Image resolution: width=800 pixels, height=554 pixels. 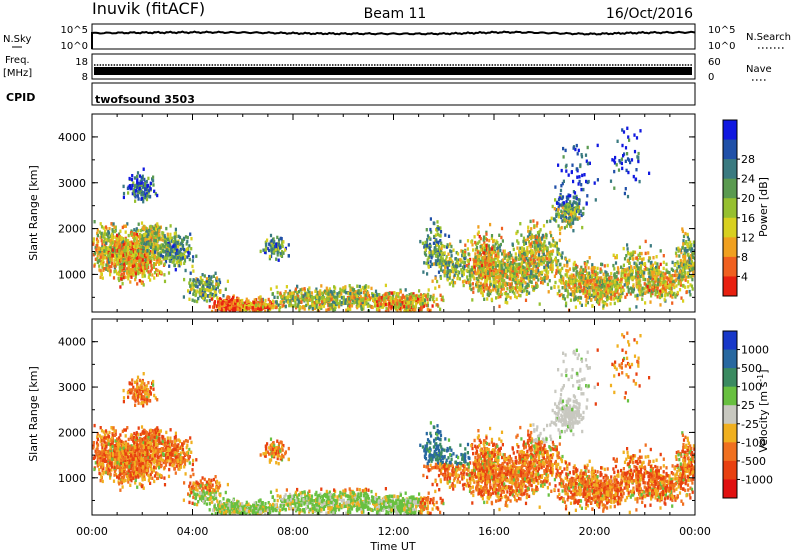 I want to click on nsky-tick-top: 10^5, so click(x=74, y=30).